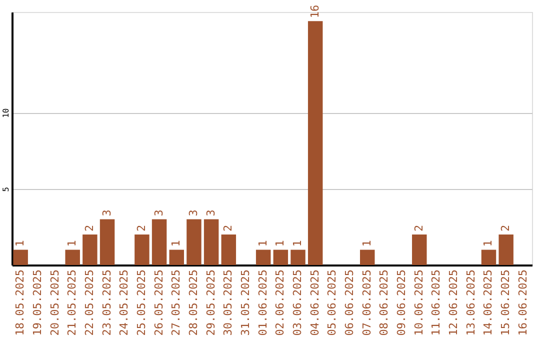  Describe the element at coordinates (124, 303) in the screenshot. I see `x-tick-label: 24.05.2025` at that location.